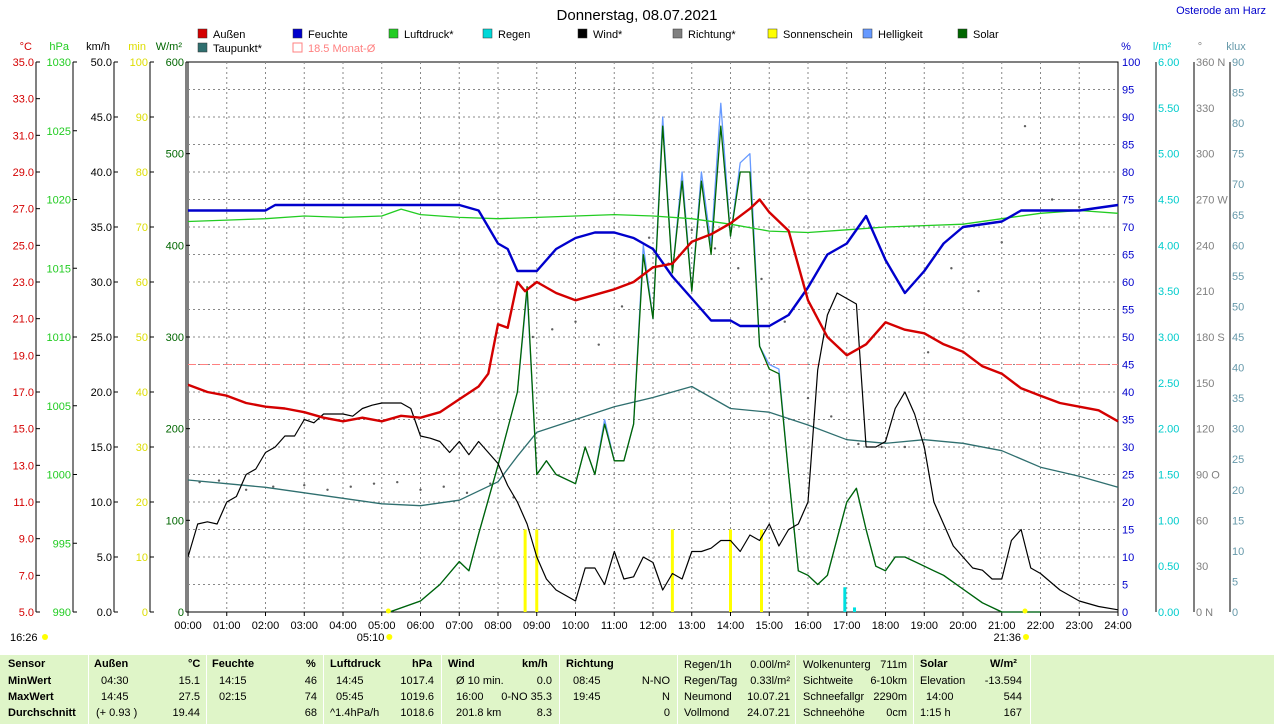  I want to click on y-tick-label-klux: 80, so click(1238, 124).